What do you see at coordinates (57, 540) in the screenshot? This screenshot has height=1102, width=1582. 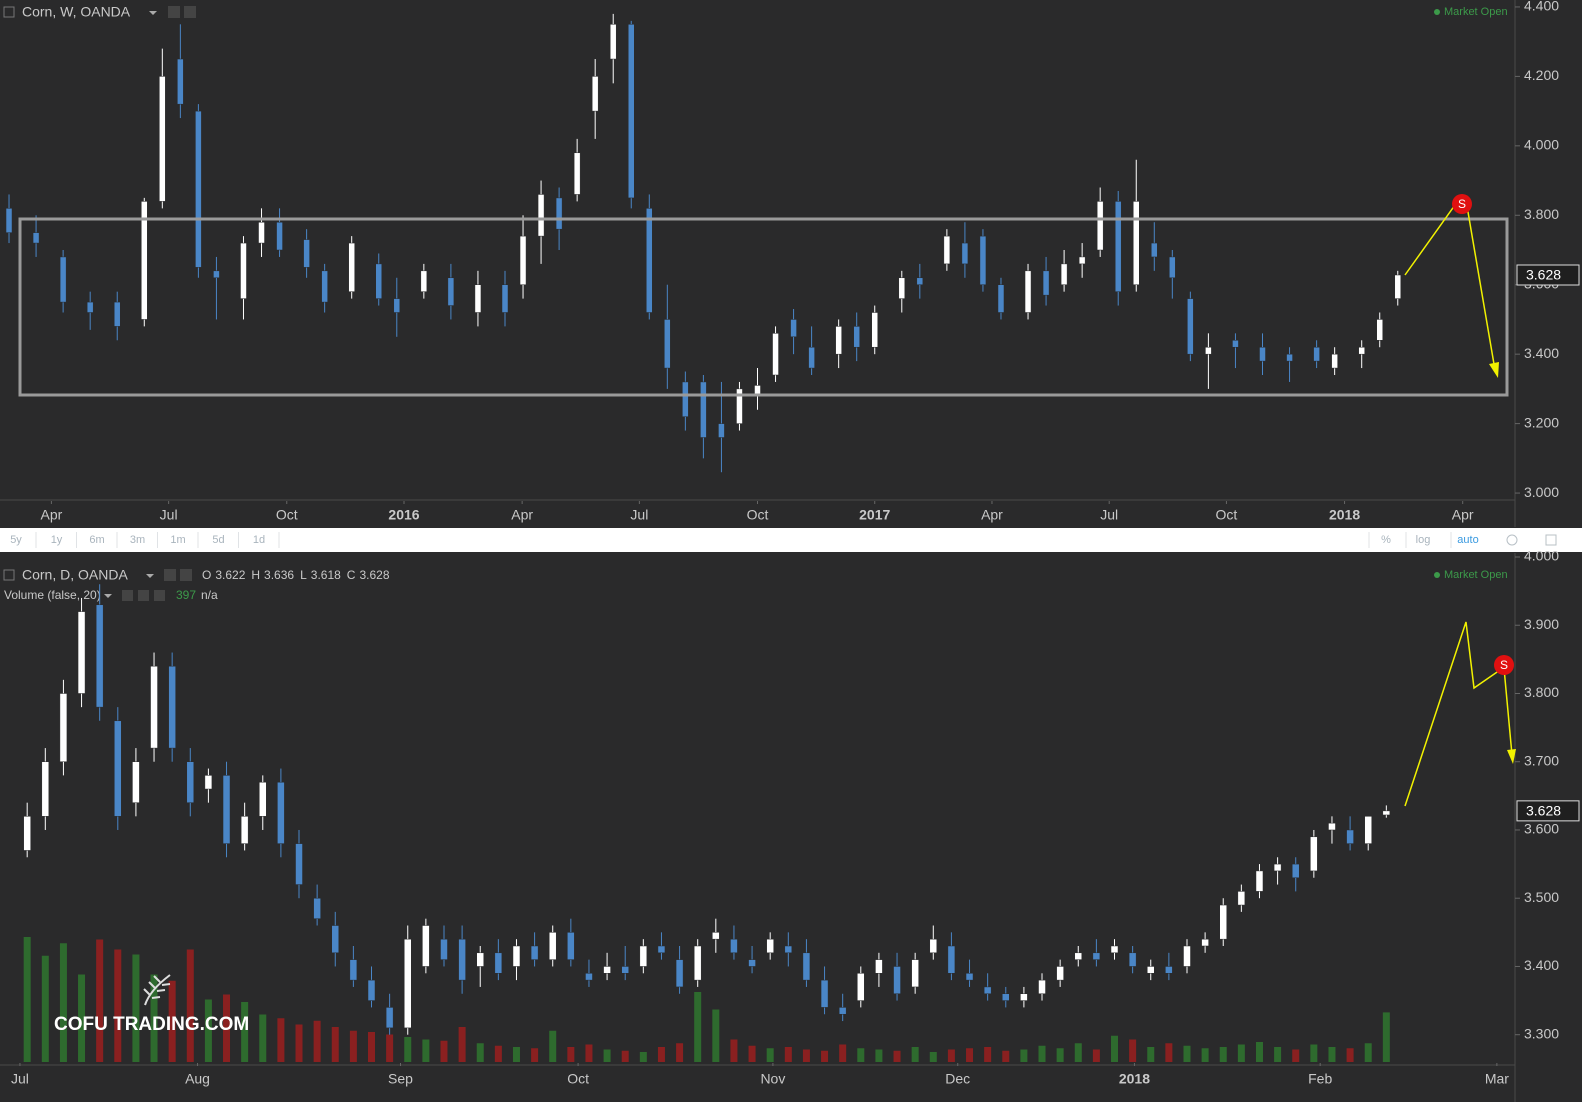 I see `range-button: 1y` at bounding box center [57, 540].